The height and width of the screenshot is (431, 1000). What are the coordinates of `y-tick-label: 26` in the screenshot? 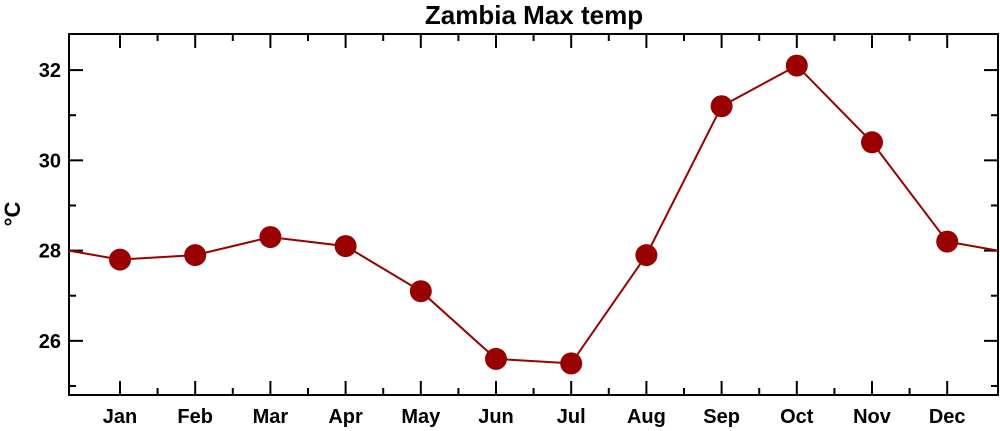 It's located at (50, 342).